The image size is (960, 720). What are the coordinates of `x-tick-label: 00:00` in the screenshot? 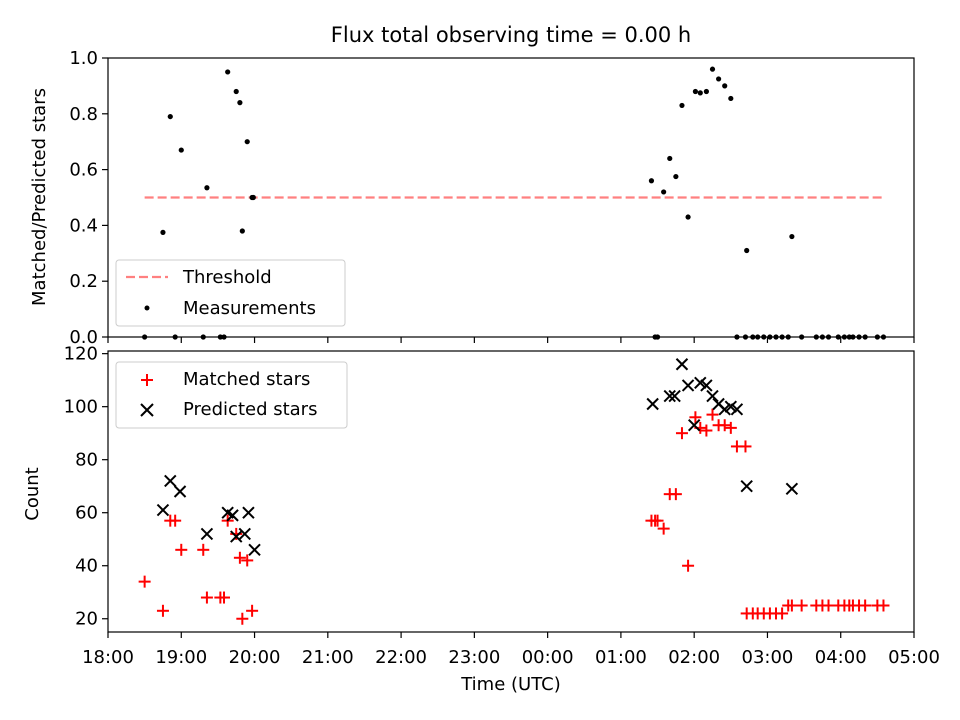 It's located at (548, 657).